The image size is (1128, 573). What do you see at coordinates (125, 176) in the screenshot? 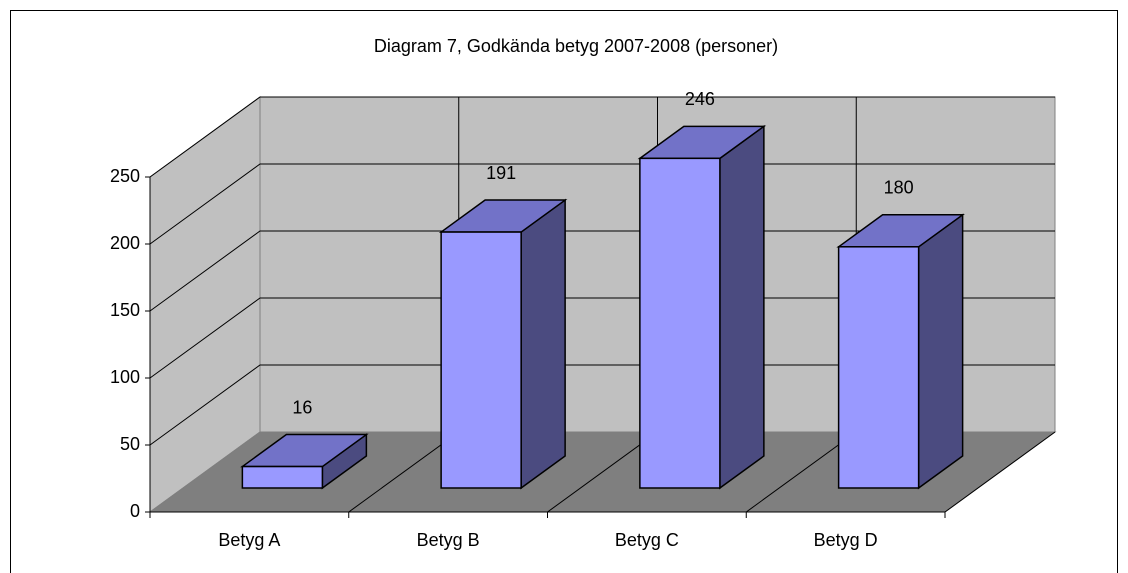
I see `y-tick-label: 250` at bounding box center [125, 176].